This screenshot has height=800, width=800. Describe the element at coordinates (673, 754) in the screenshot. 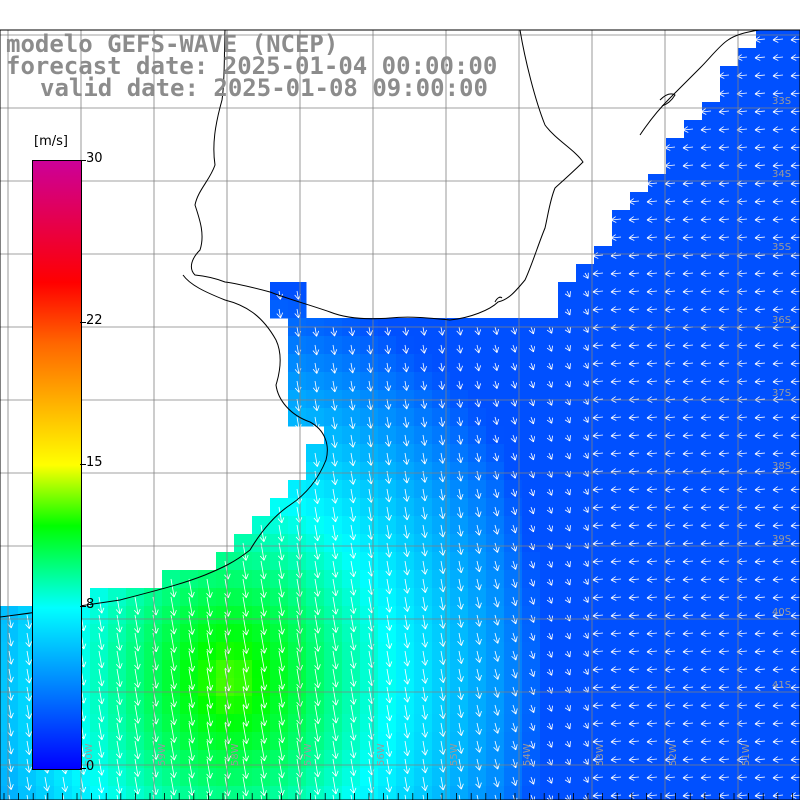

I see `longitude-label: 52W` at that location.